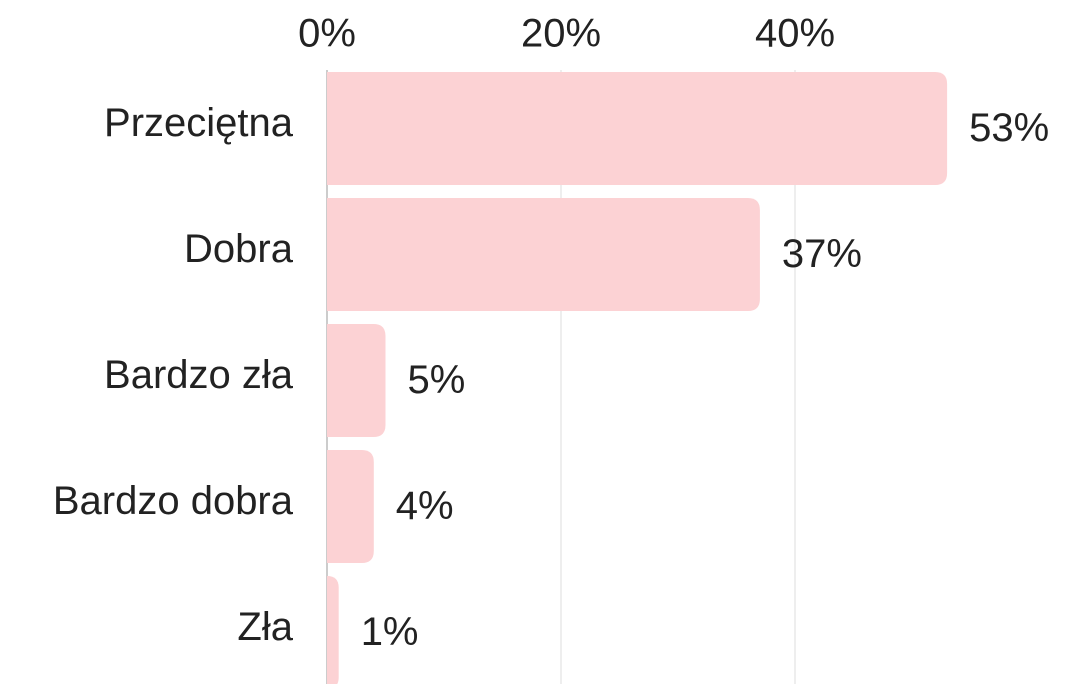 The image size is (1068, 684). I want to click on y-tick-label: Dobra, so click(239, 249).